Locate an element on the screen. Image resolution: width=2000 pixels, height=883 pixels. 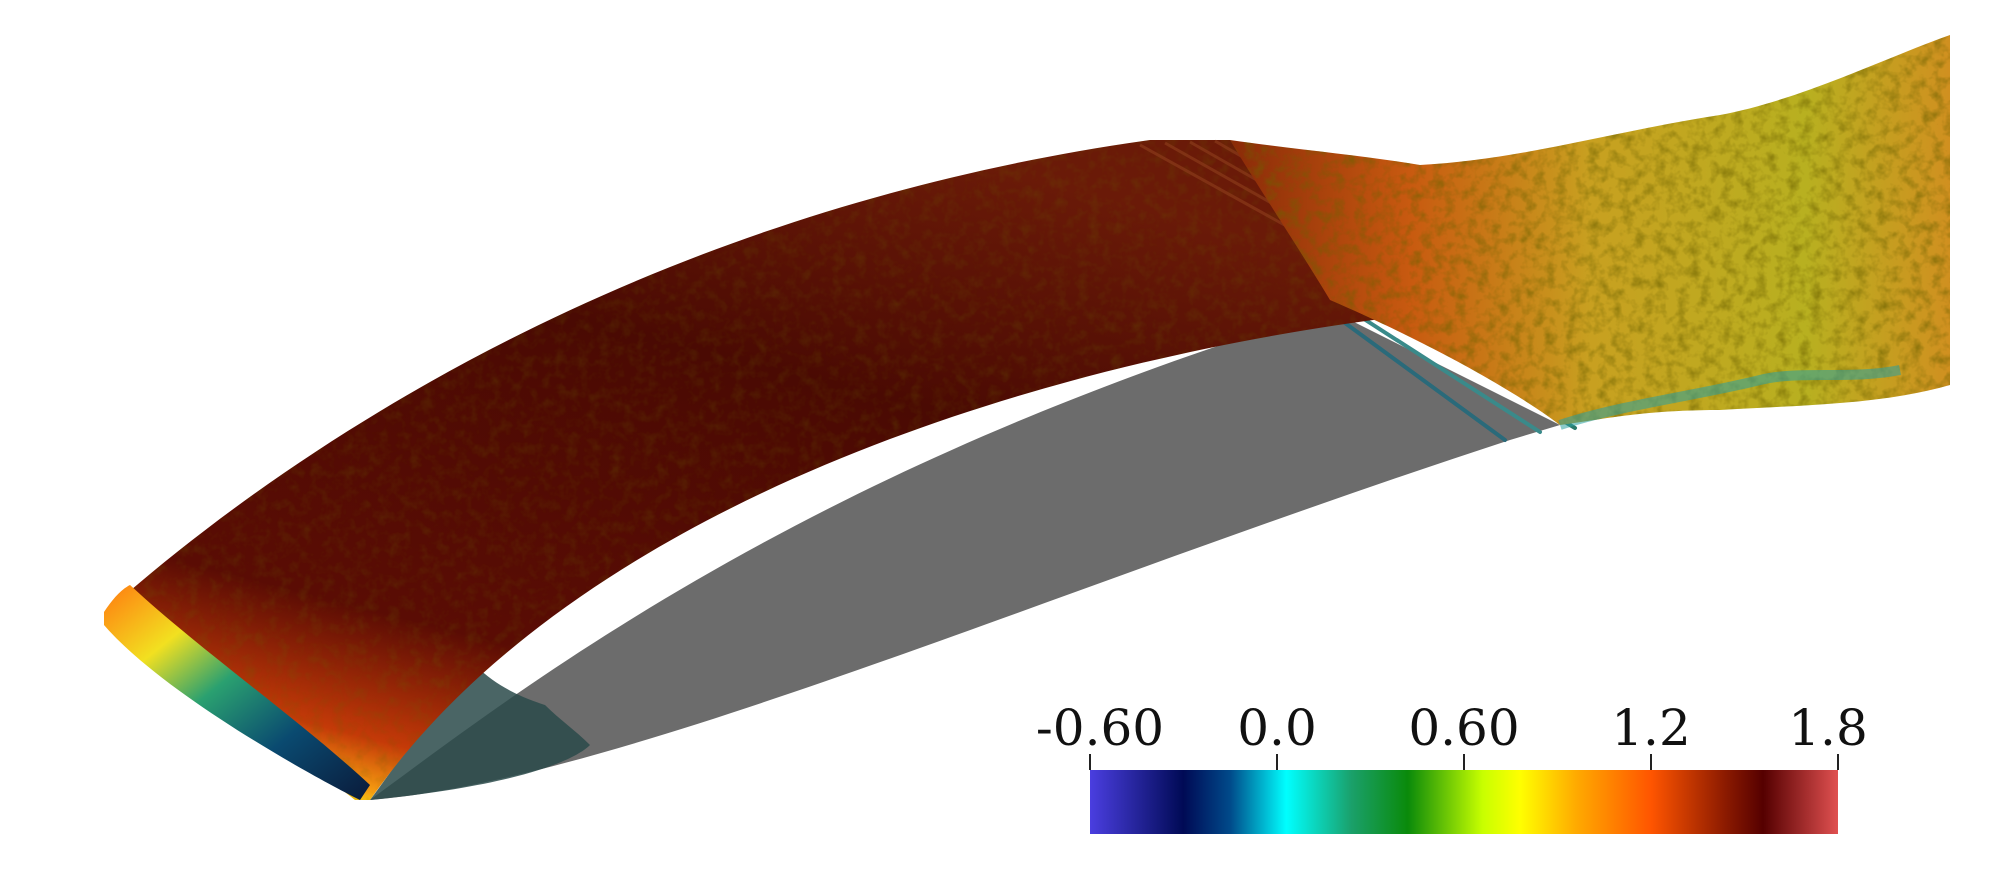
leading-edge-band is located at coordinates (237, 692).